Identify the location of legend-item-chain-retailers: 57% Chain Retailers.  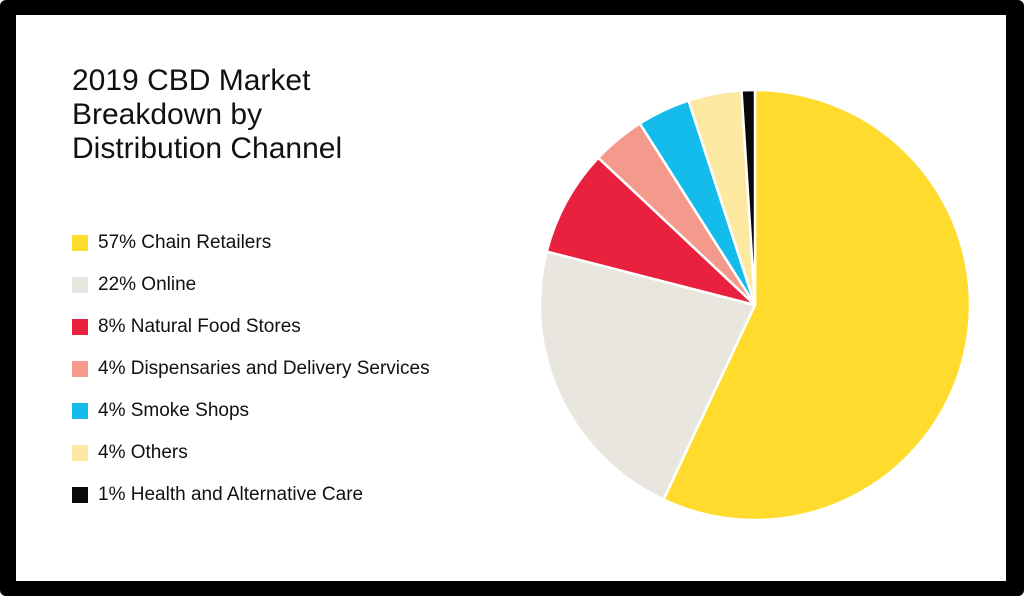
(251, 243).